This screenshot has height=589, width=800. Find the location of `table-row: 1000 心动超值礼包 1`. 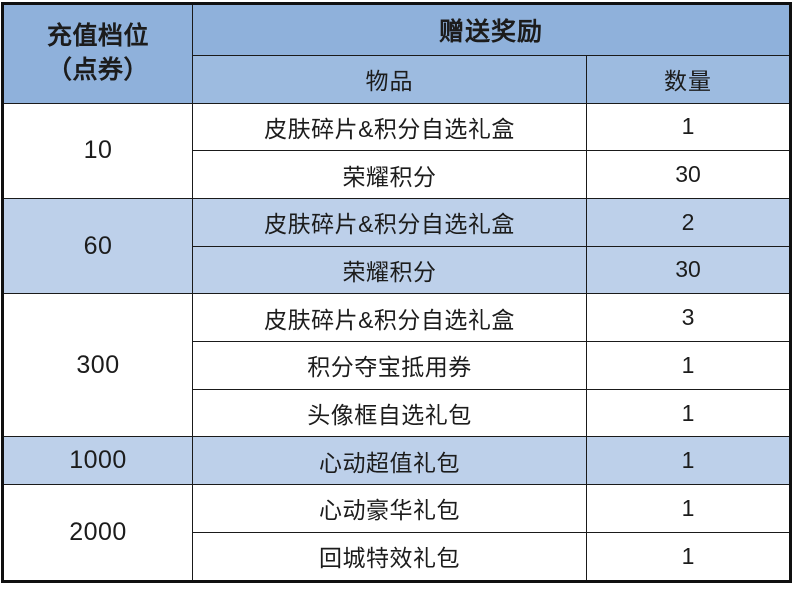

table-row: 1000 心动超值礼包 1 is located at coordinates (397, 461).